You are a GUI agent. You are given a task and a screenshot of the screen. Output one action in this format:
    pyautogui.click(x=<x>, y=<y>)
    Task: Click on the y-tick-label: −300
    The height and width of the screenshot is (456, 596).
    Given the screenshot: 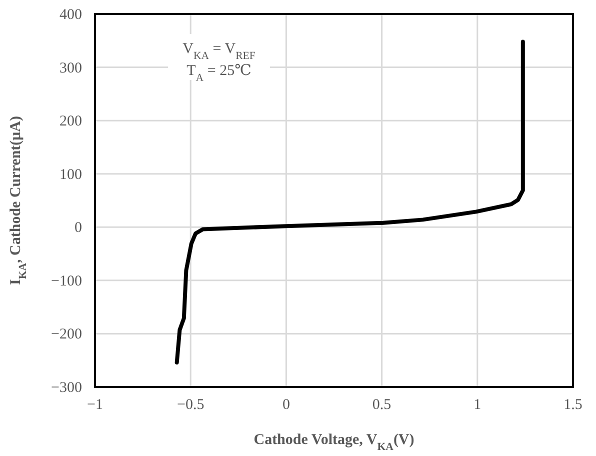 What is the action you would take?
    pyautogui.click(x=66, y=388)
    